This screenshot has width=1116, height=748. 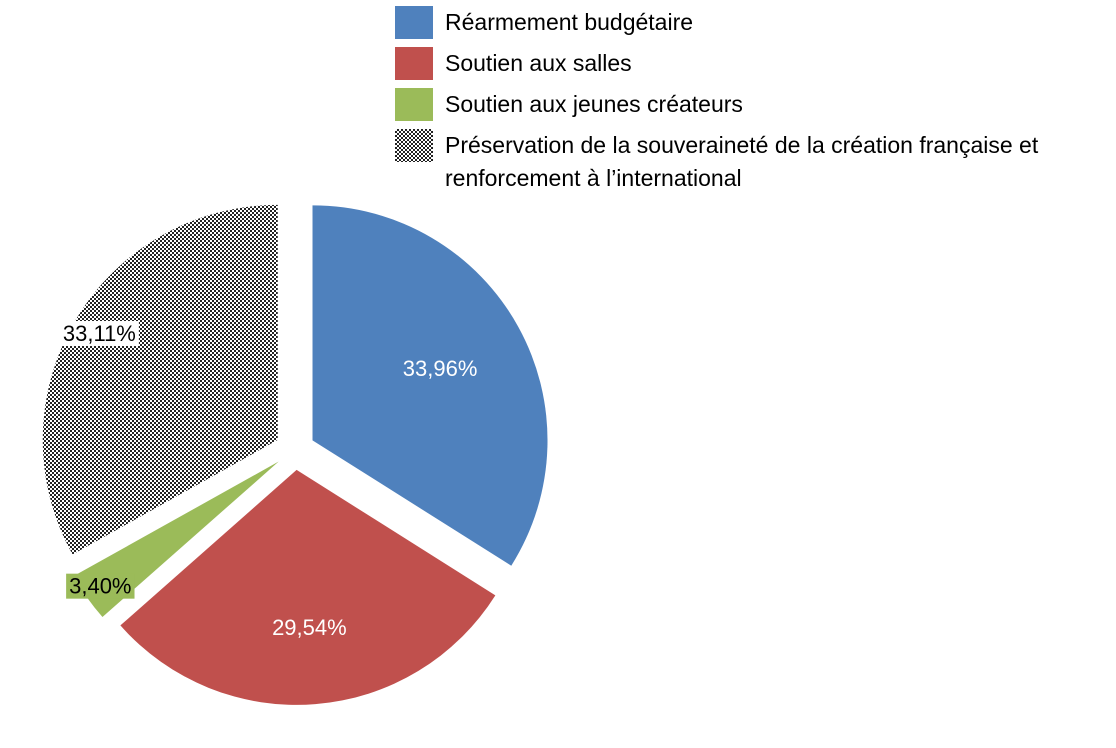 I want to click on legend-item: Soutien aux jeunes créateurs, so click(x=752, y=104).